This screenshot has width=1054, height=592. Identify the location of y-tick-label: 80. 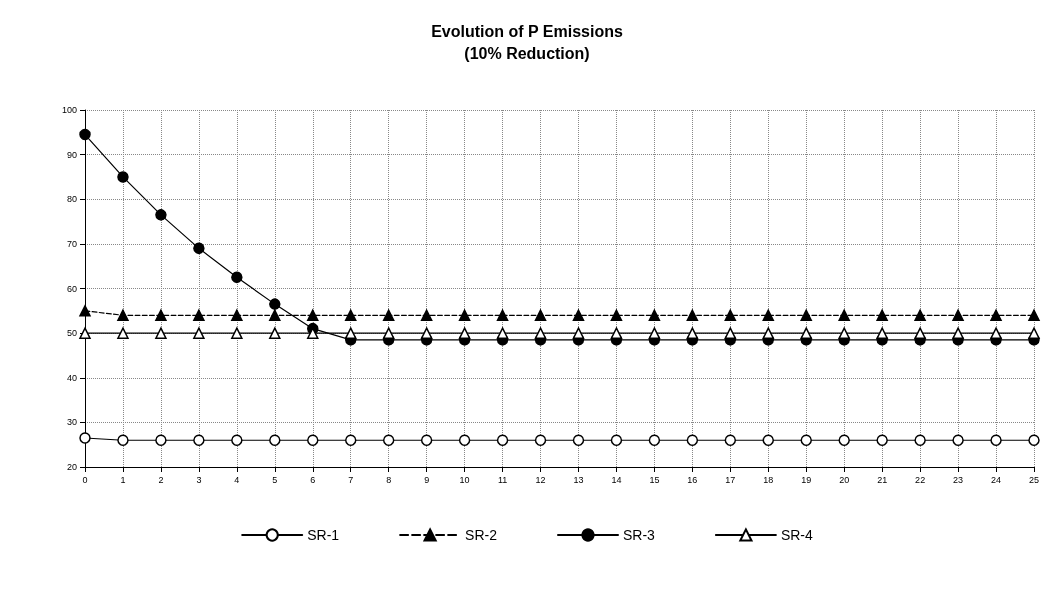
(71, 199).